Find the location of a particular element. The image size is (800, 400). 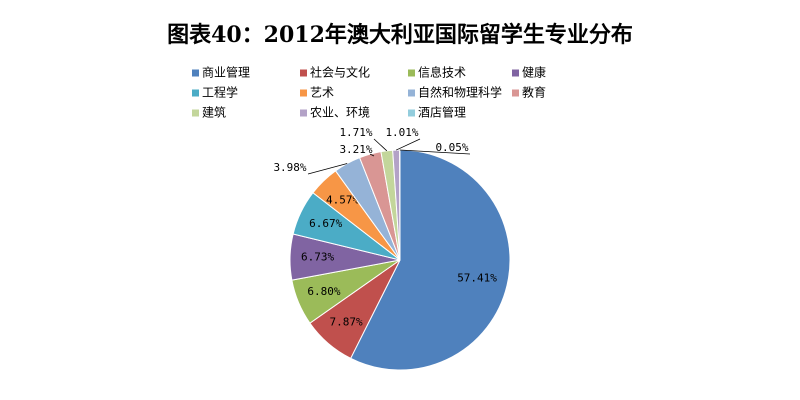

chart-title: 图表40：2012年澳大利亚国际留学生专业分布 is located at coordinates (400, 35).